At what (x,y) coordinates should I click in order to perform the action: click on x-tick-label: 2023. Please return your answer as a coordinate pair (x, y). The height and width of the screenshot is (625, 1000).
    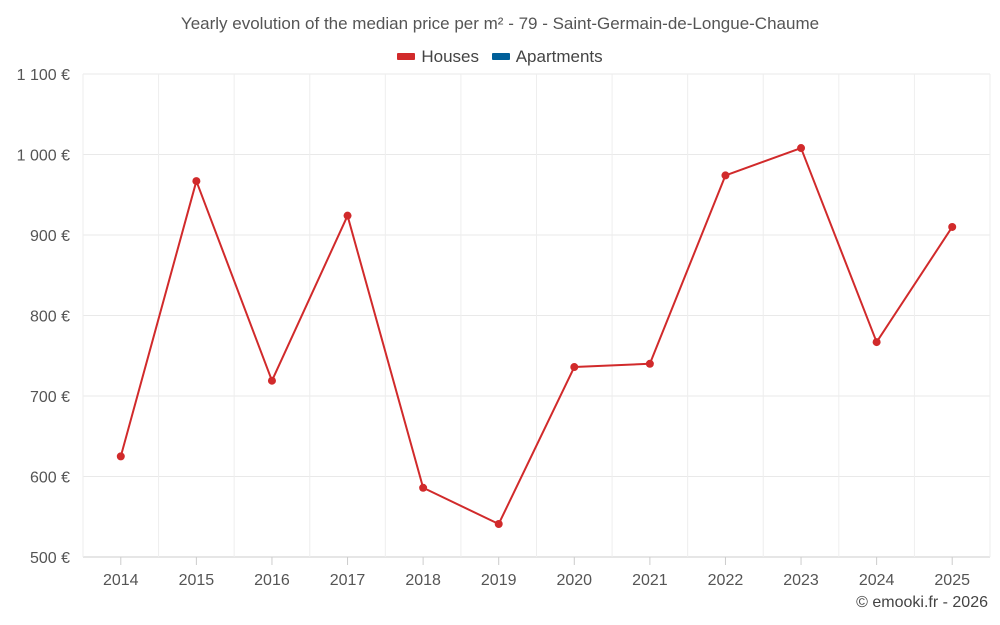
    Looking at the image, I should click on (801, 580).